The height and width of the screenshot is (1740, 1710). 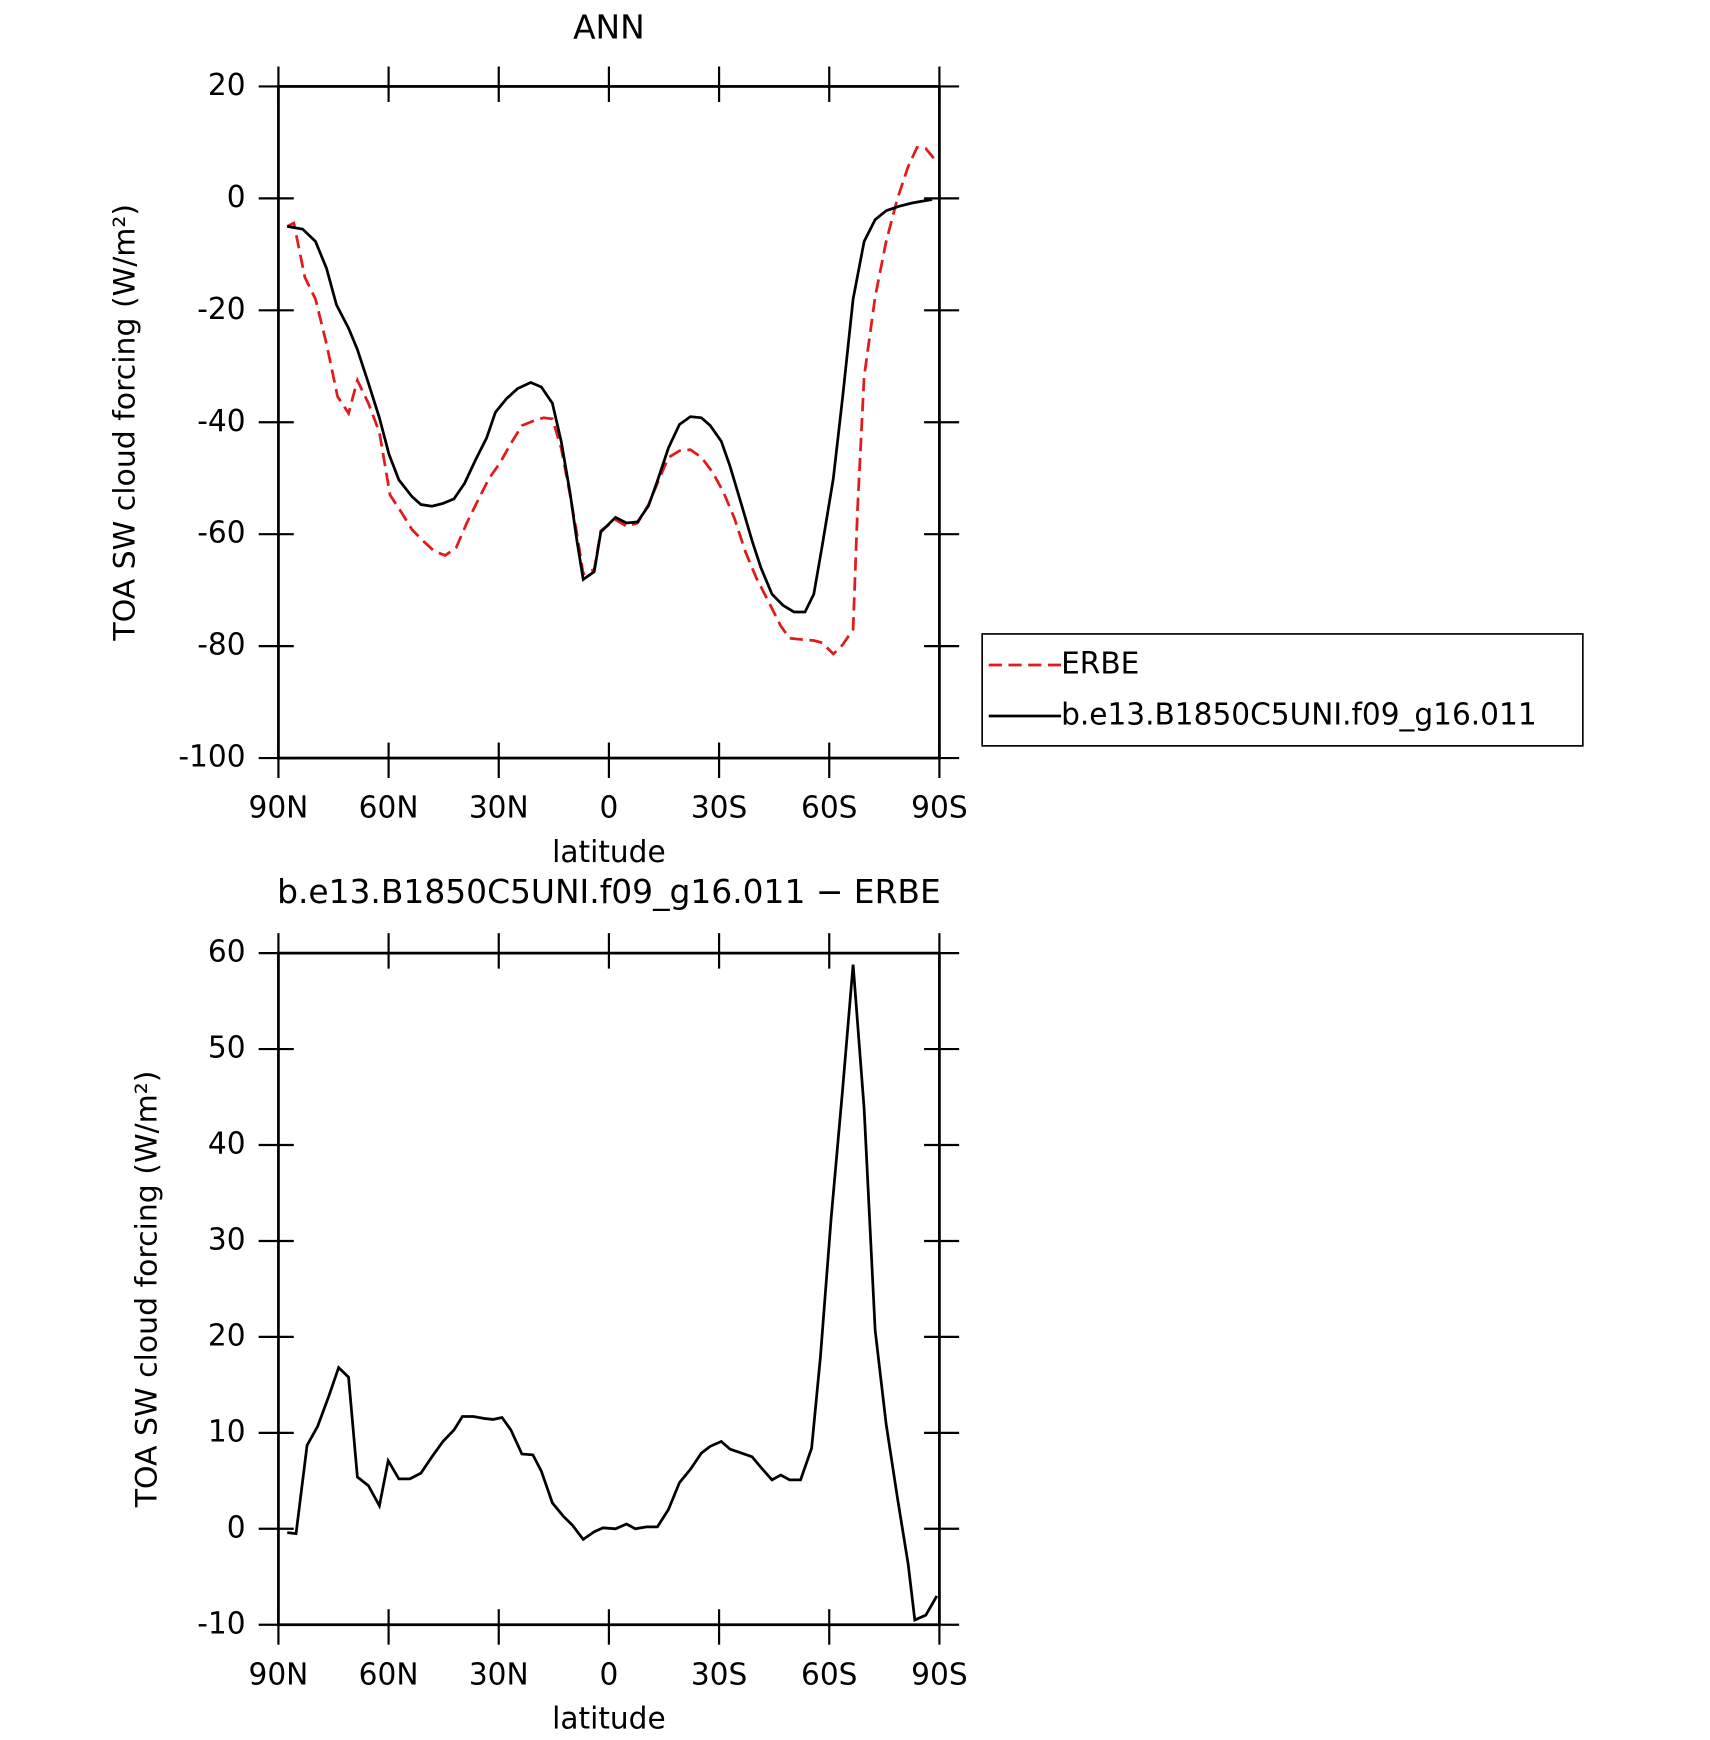 What do you see at coordinates (609, 891) in the screenshot?
I see `chart-title: b.e13.B1850C5UNI.f09_g16.011 − ERBE` at bounding box center [609, 891].